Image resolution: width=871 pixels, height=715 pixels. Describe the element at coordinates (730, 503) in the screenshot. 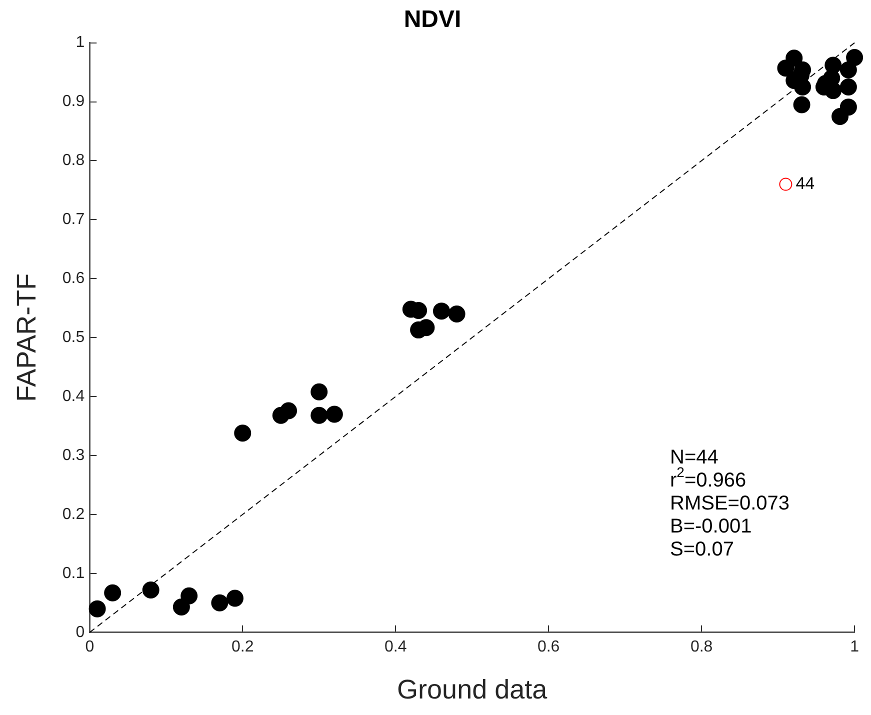

I see `annotation: RMSE=0.073` at that location.